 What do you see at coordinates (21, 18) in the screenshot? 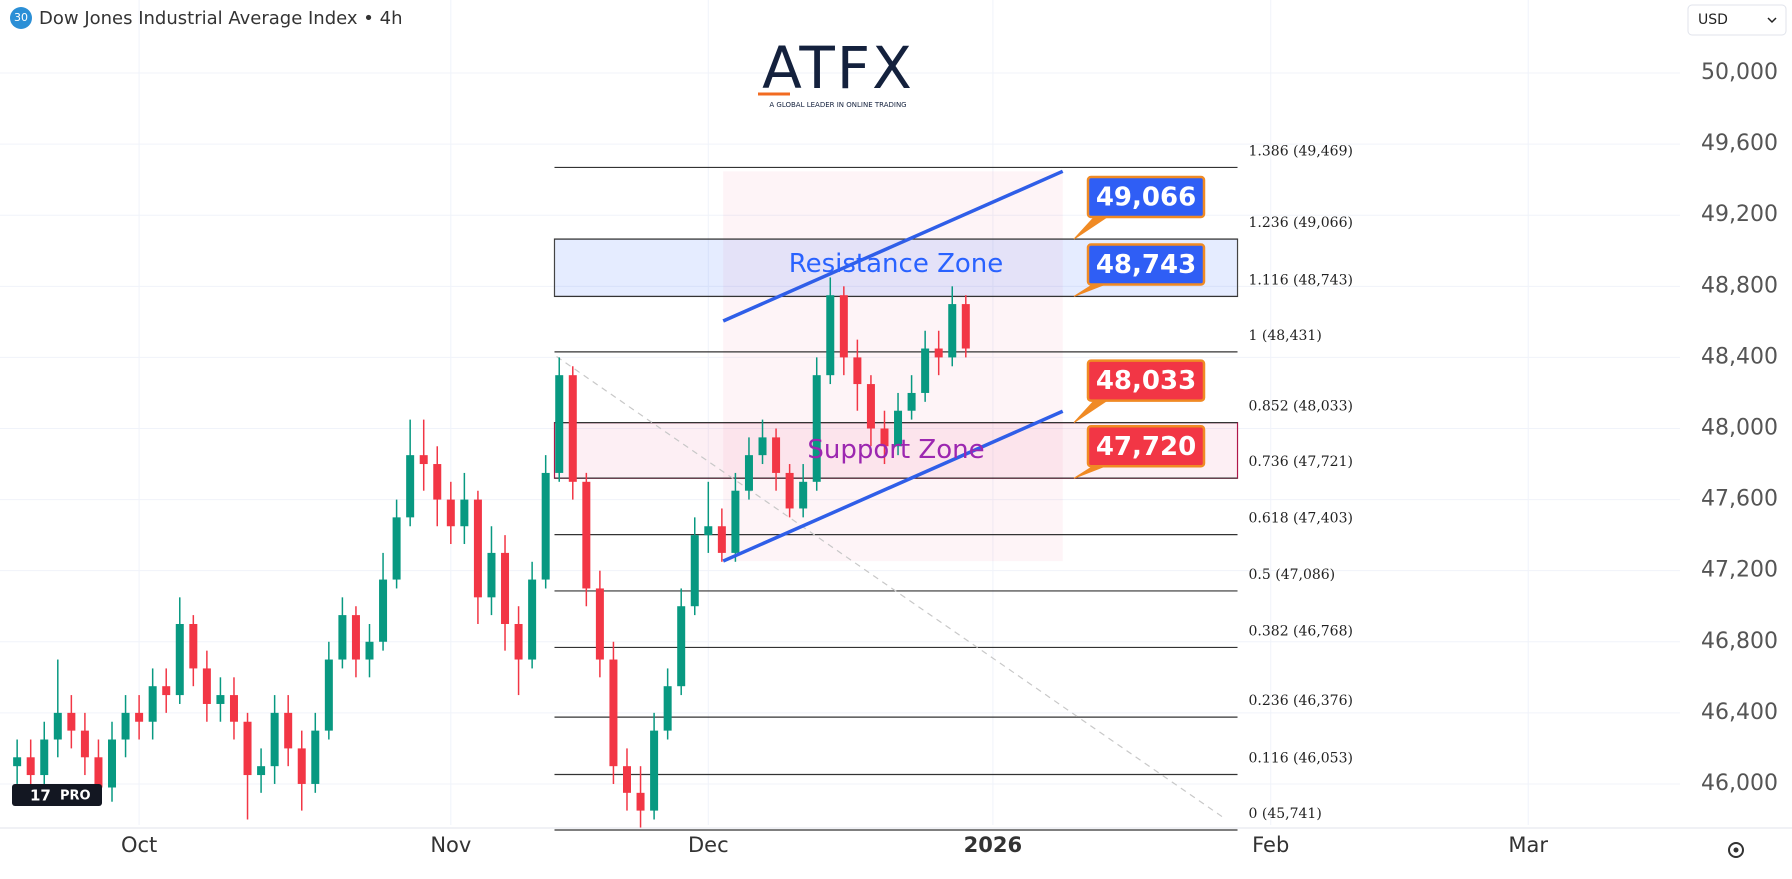
I see `symbol-badge` at bounding box center [21, 18].